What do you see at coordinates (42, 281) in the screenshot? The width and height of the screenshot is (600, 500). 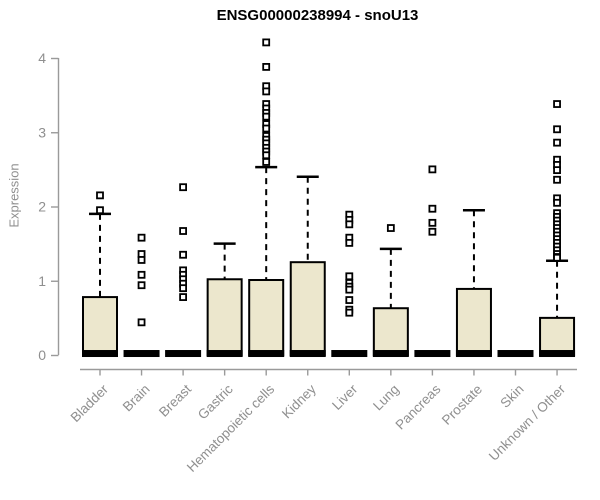 I see `y-tick-label: 1` at bounding box center [42, 281].